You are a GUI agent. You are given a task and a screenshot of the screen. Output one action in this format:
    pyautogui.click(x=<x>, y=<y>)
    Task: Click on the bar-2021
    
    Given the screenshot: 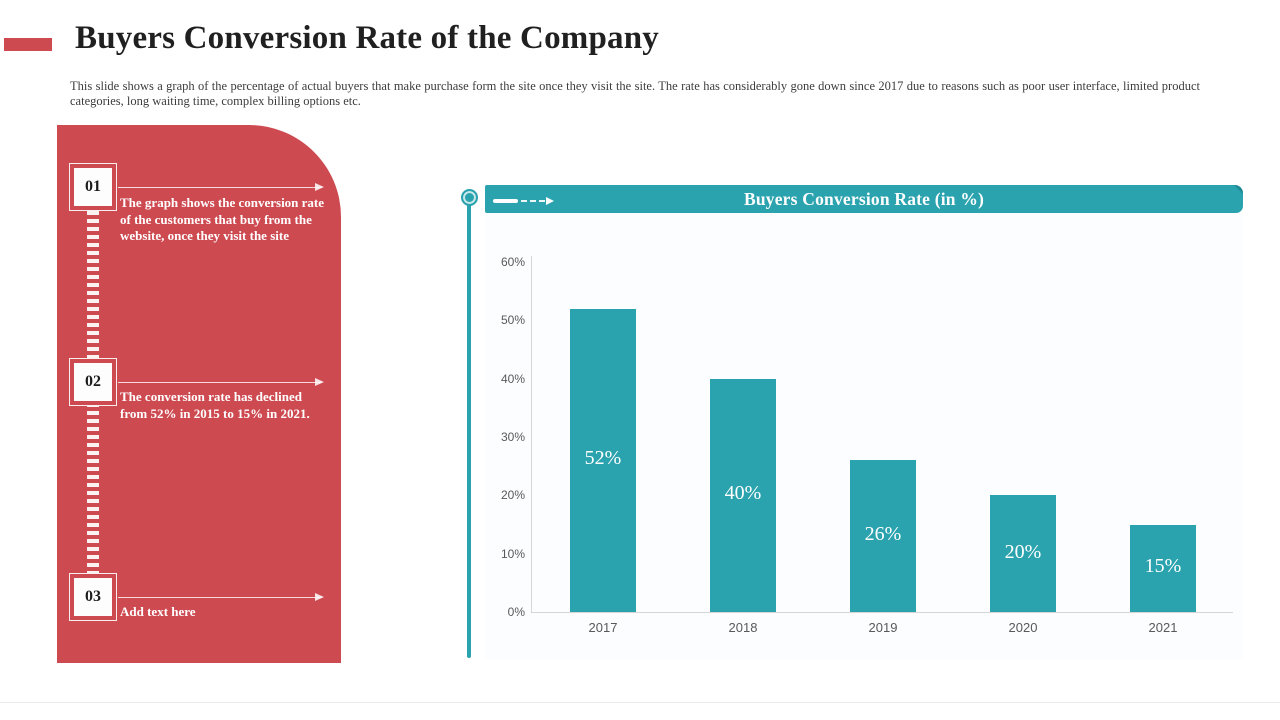 What is the action you would take?
    pyautogui.click(x=1163, y=568)
    